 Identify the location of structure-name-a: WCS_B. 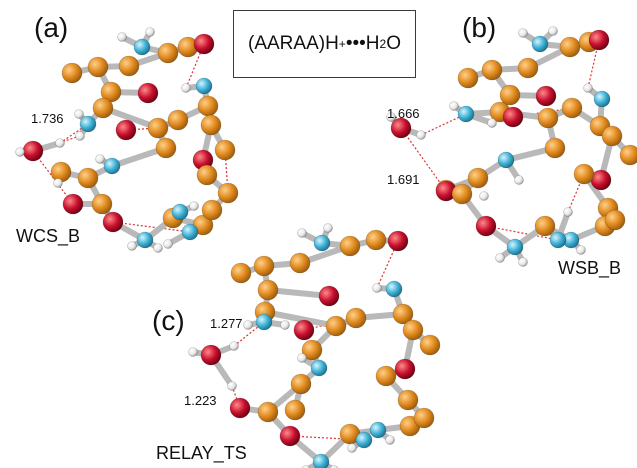
(48, 236).